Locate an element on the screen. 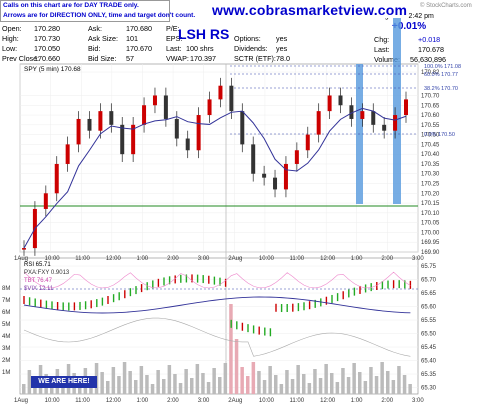 This screenshot has width=480, height=406. price-y-tick: 170.20 is located at coordinates (430, 194).